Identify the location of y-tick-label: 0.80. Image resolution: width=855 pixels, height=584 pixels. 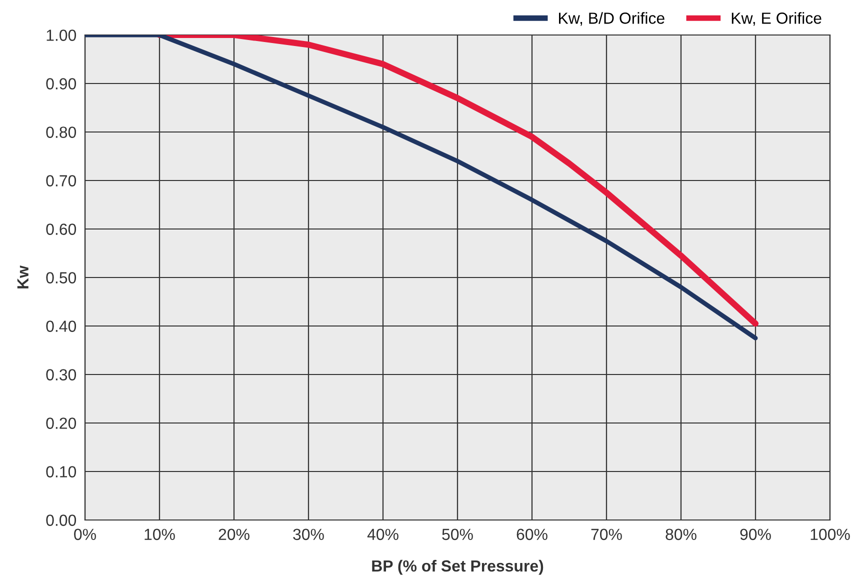
(61, 132).